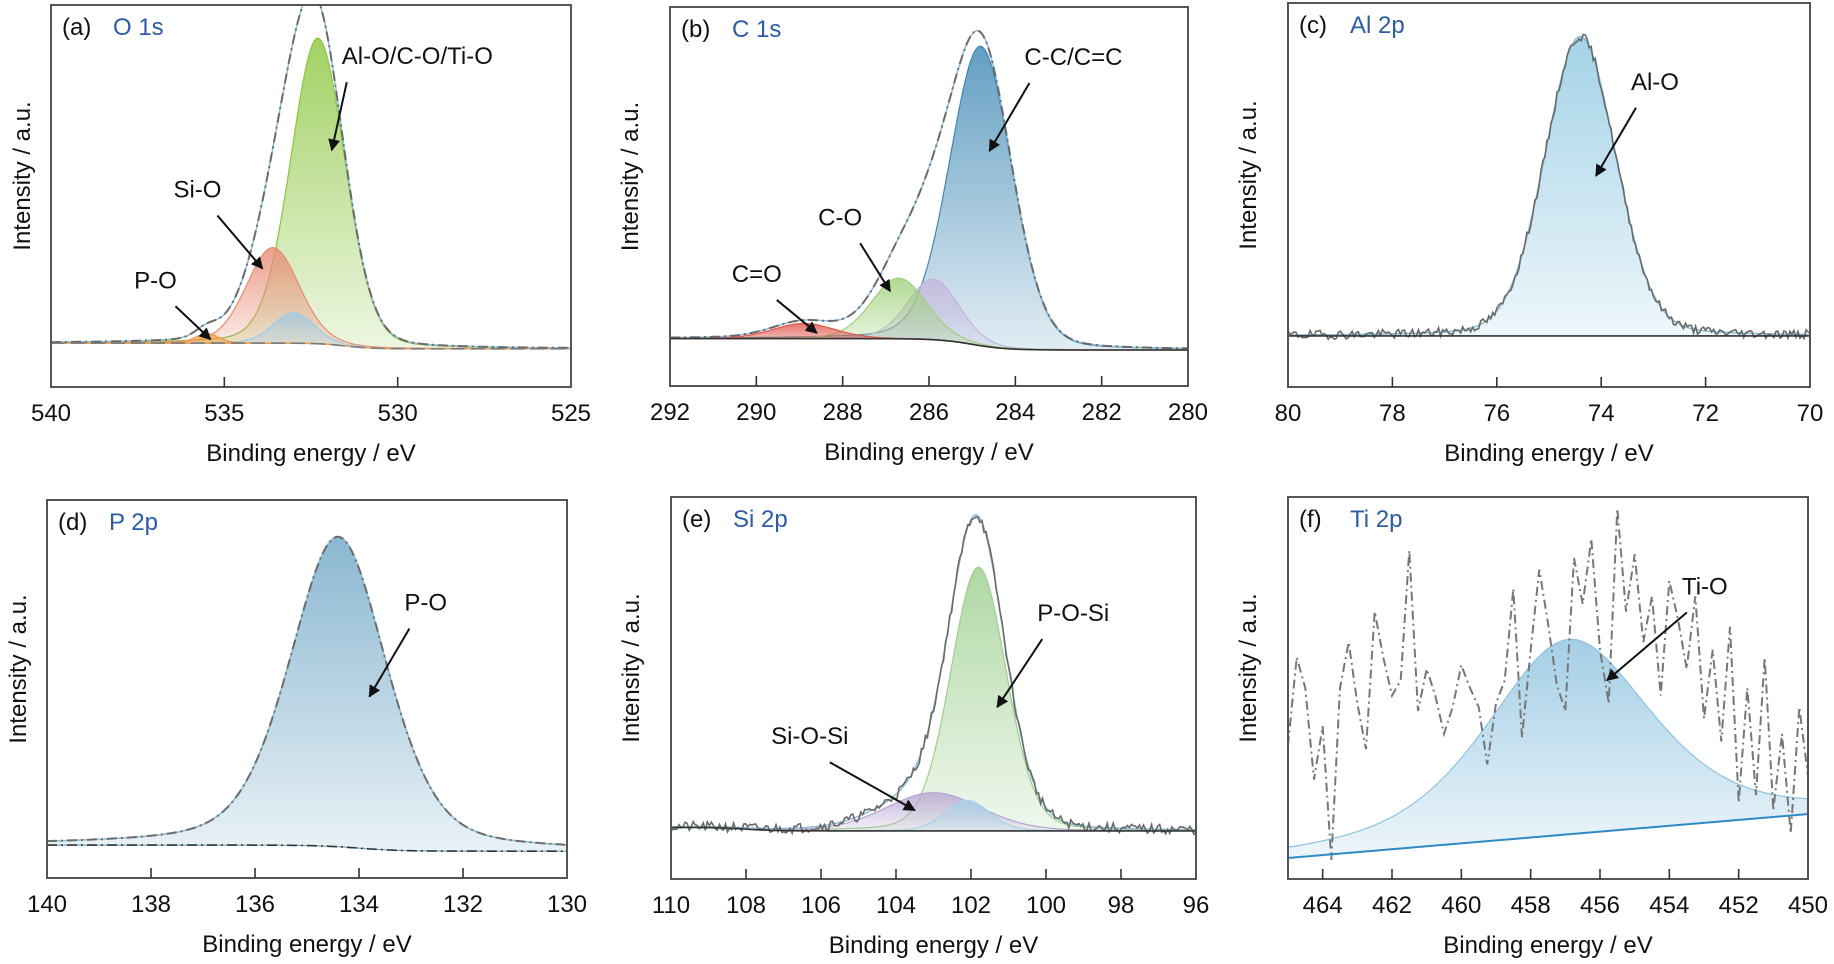  What do you see at coordinates (1376, 519) in the screenshot?
I see `panel-title: Ti 2p` at bounding box center [1376, 519].